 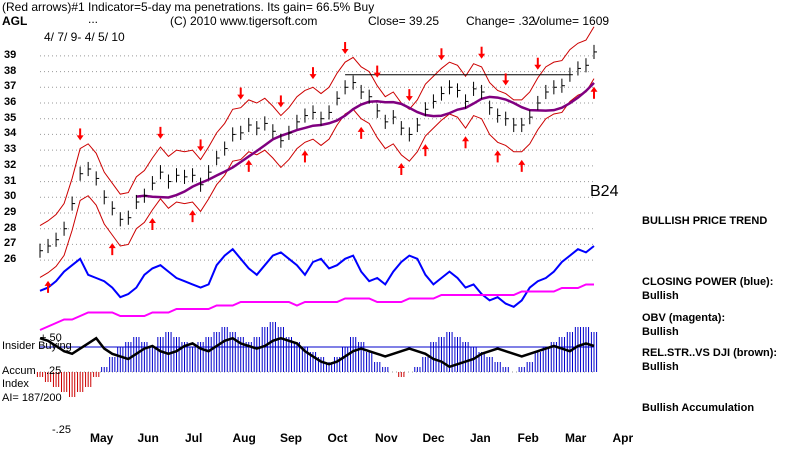 I want to click on x-tick-label: Oct, so click(x=337, y=438).